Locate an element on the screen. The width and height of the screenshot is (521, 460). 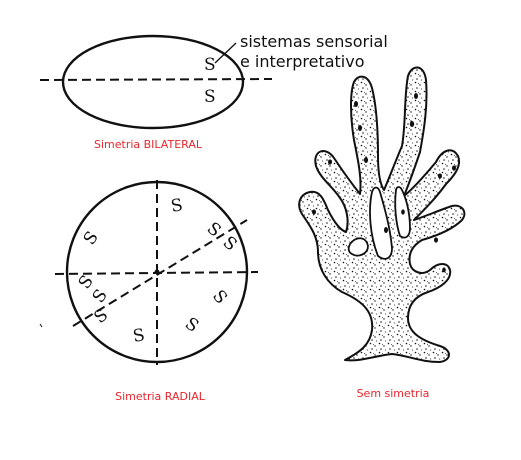
radial-s-6: S is located at coordinates (100, 296).